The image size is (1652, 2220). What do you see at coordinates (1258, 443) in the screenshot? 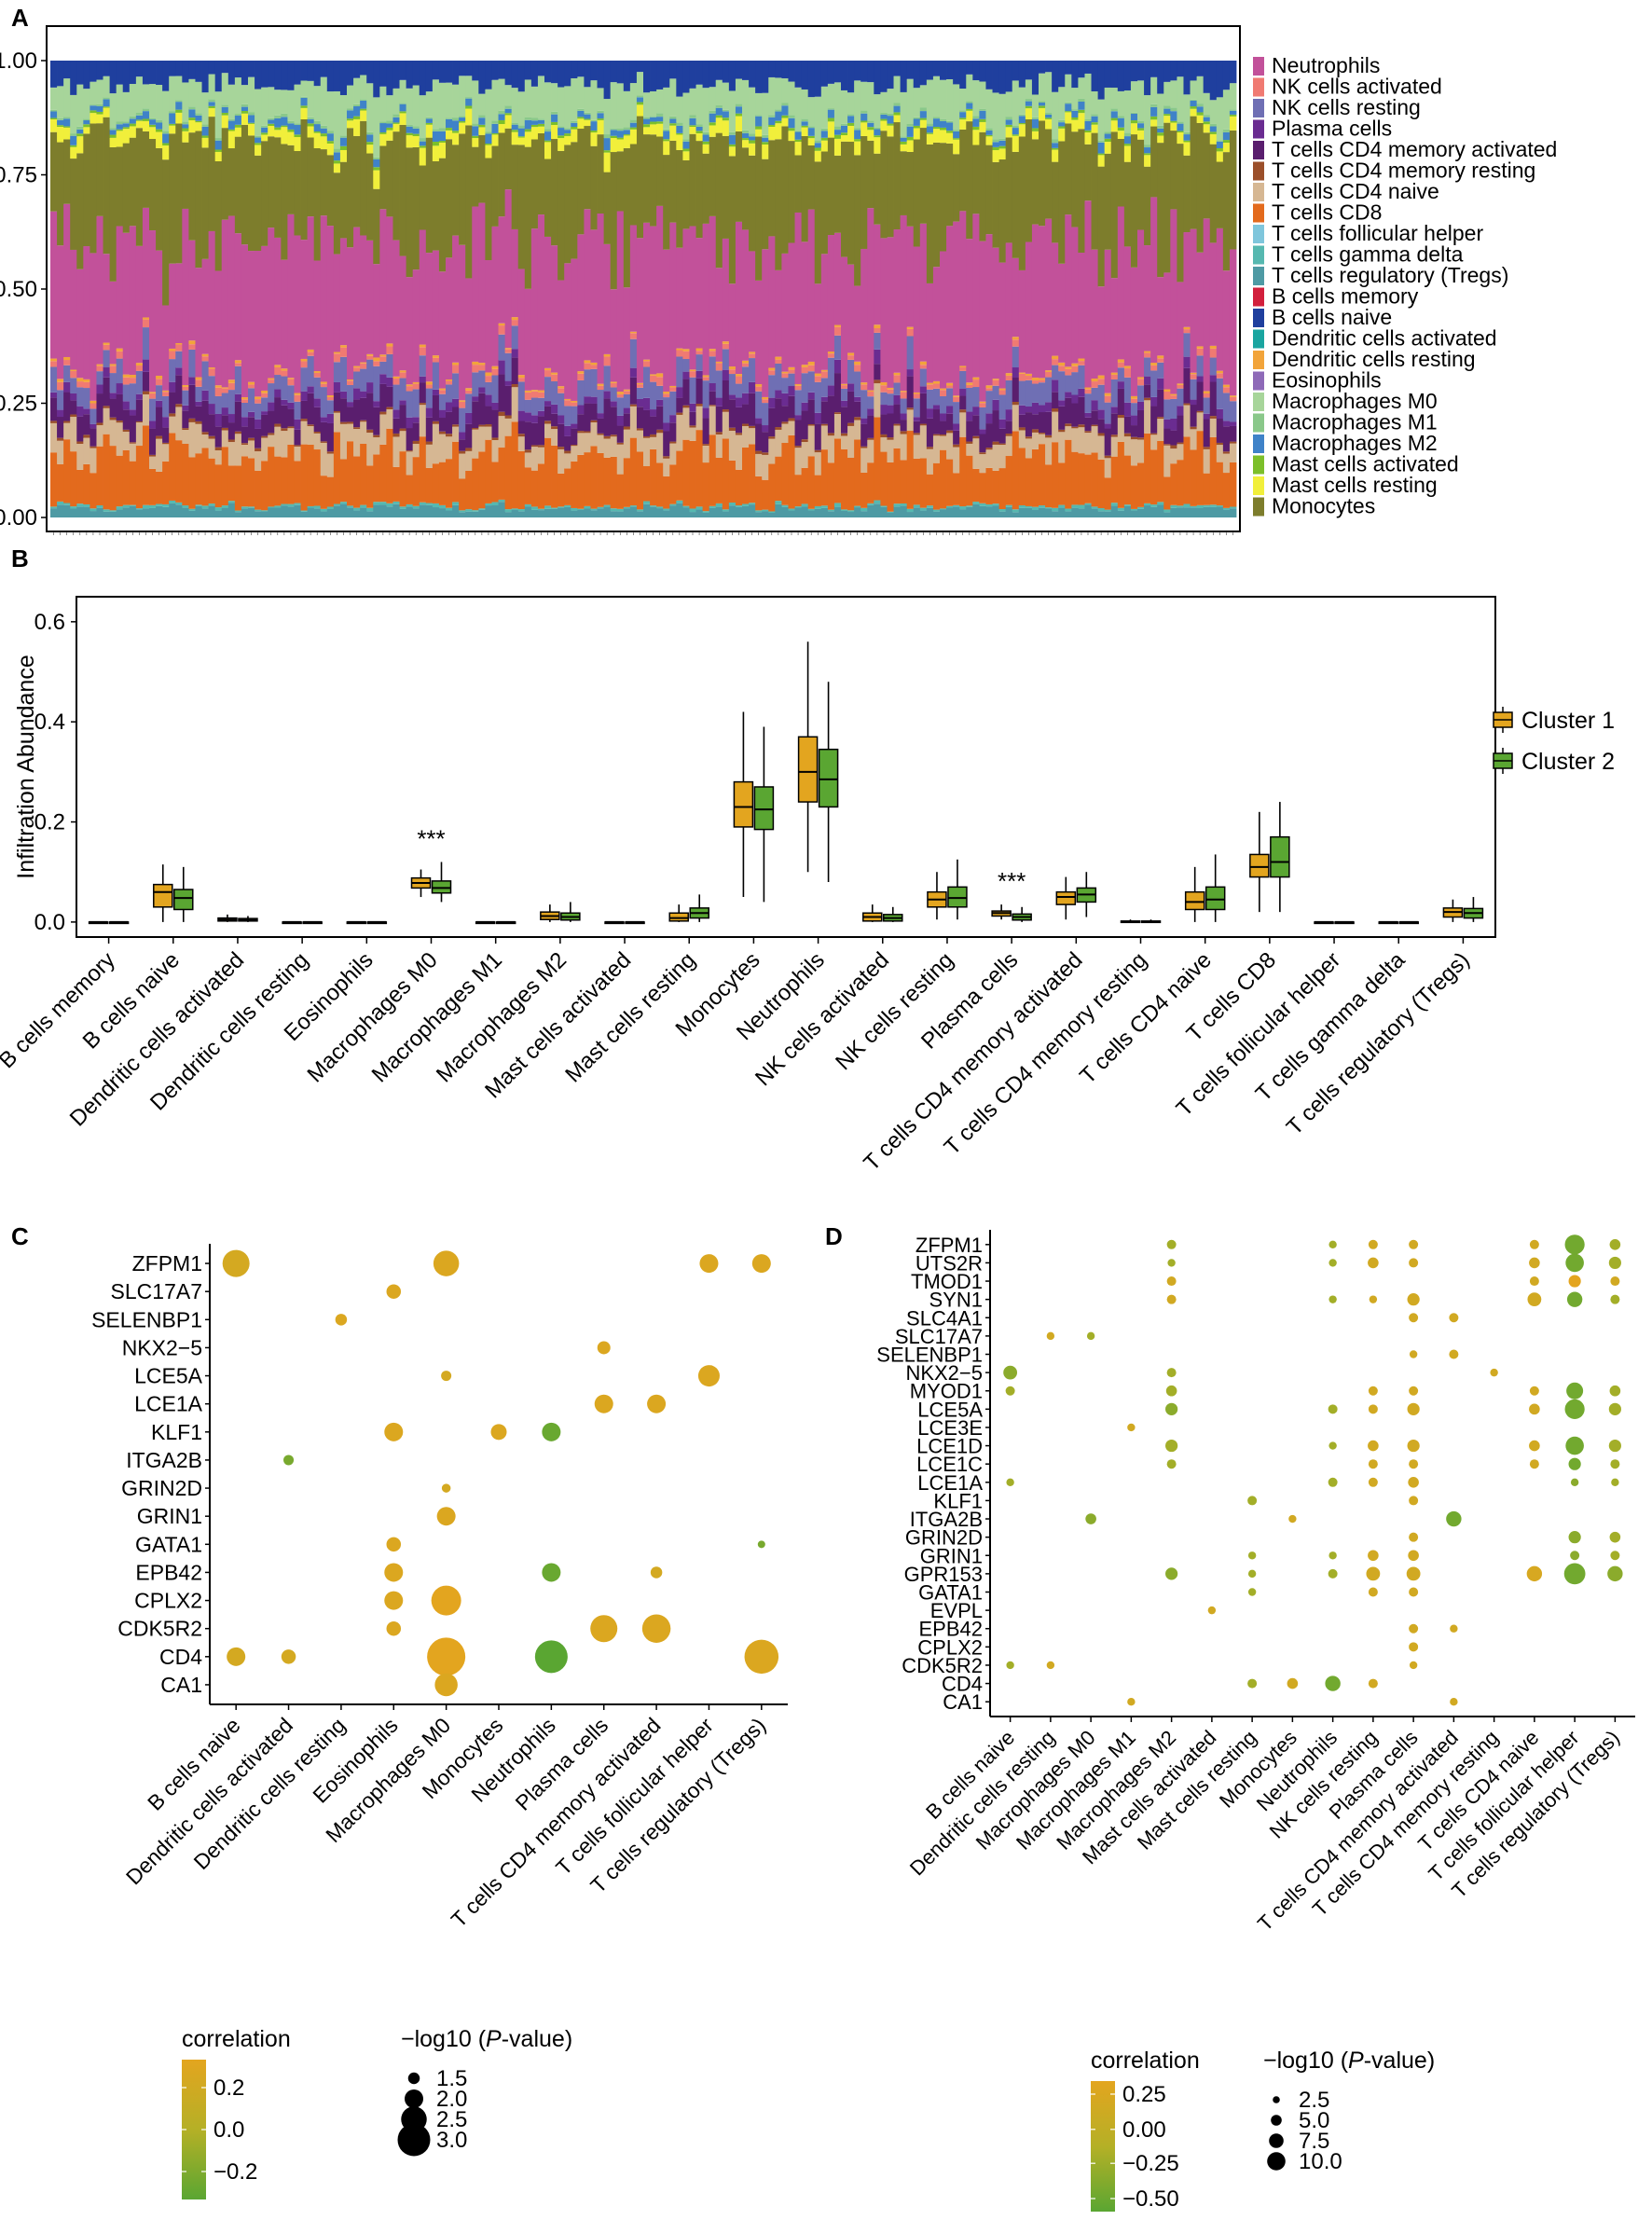
I see `legend-swatch-macrophages-m2` at bounding box center [1258, 443].